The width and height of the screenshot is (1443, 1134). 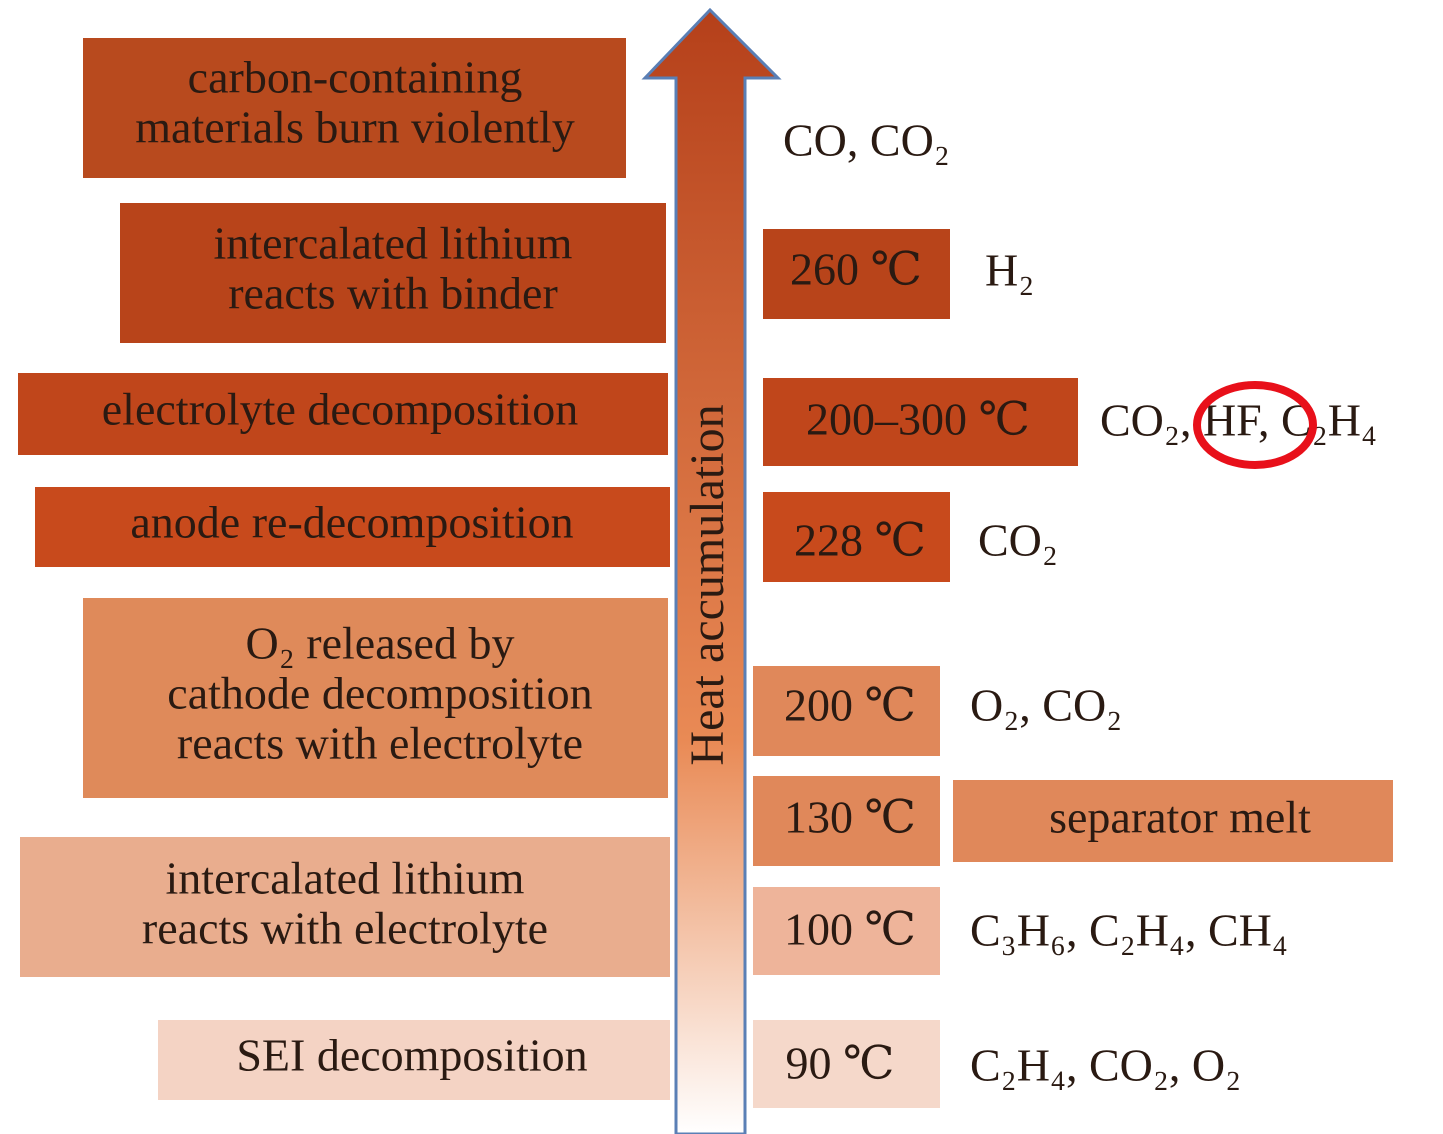 What do you see at coordinates (380, 643) in the screenshot?
I see `stage-text: O₂ released by` at bounding box center [380, 643].